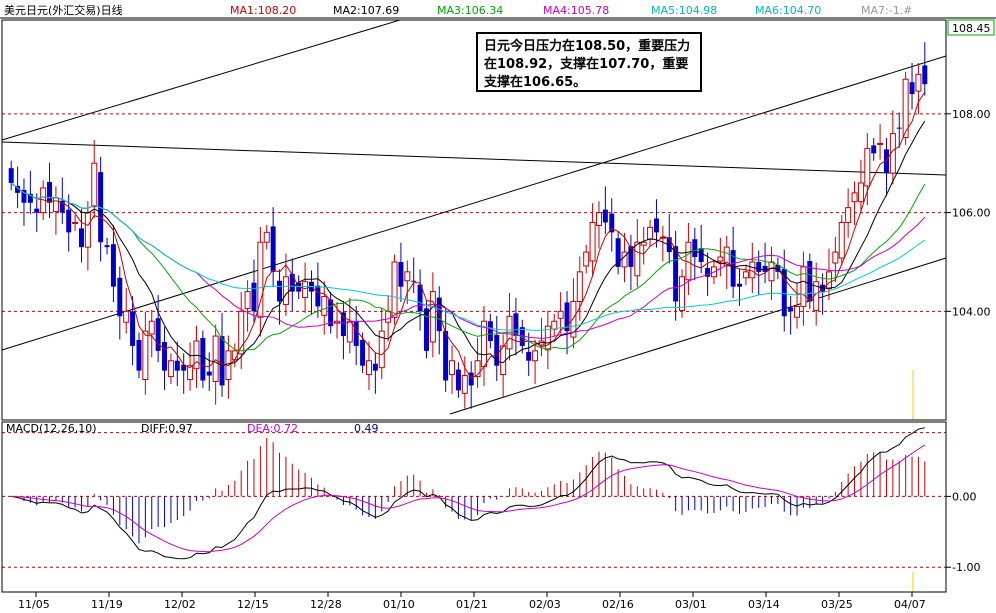  What do you see at coordinates (971, 213) in the screenshot?
I see `price-tick-label: 106.00` at bounding box center [971, 213].